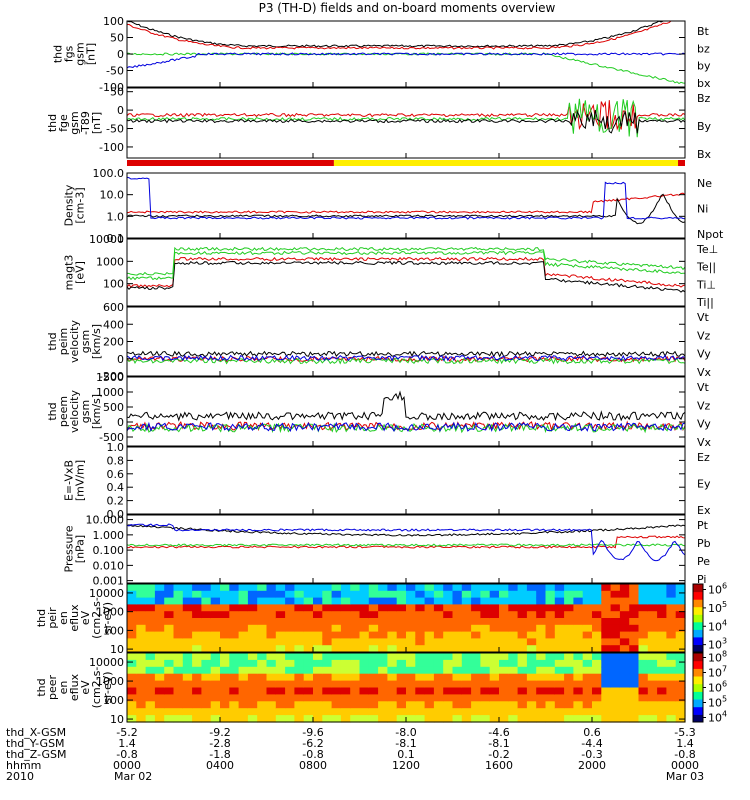  Describe the element at coordinates (111, 87) in the screenshot. I see `y-tick-label: -100` at that location.